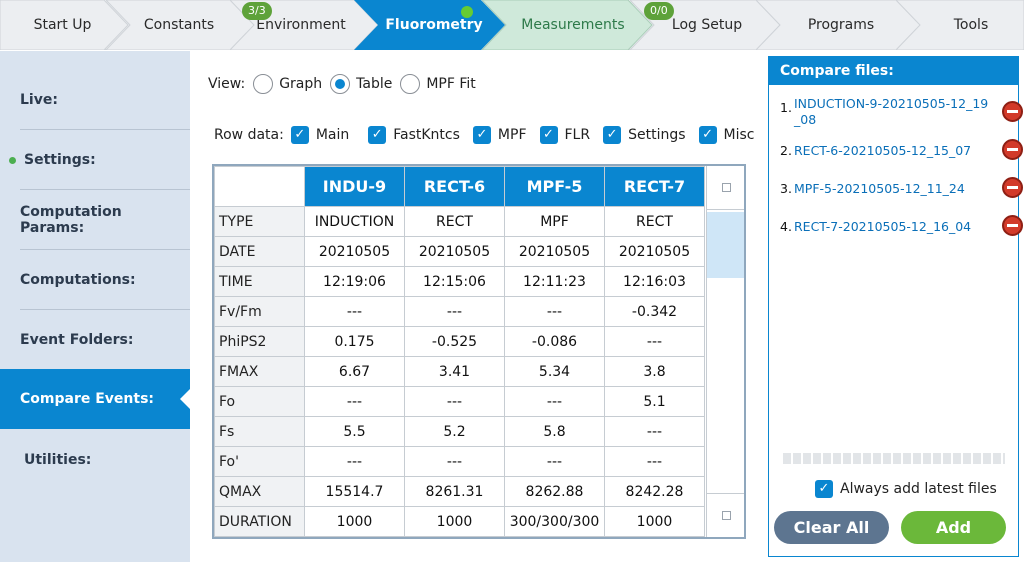 This screenshot has height=562, width=1024. Describe the element at coordinates (707, 135) in the screenshot. I see `checkbox-misc: ✓` at that location.